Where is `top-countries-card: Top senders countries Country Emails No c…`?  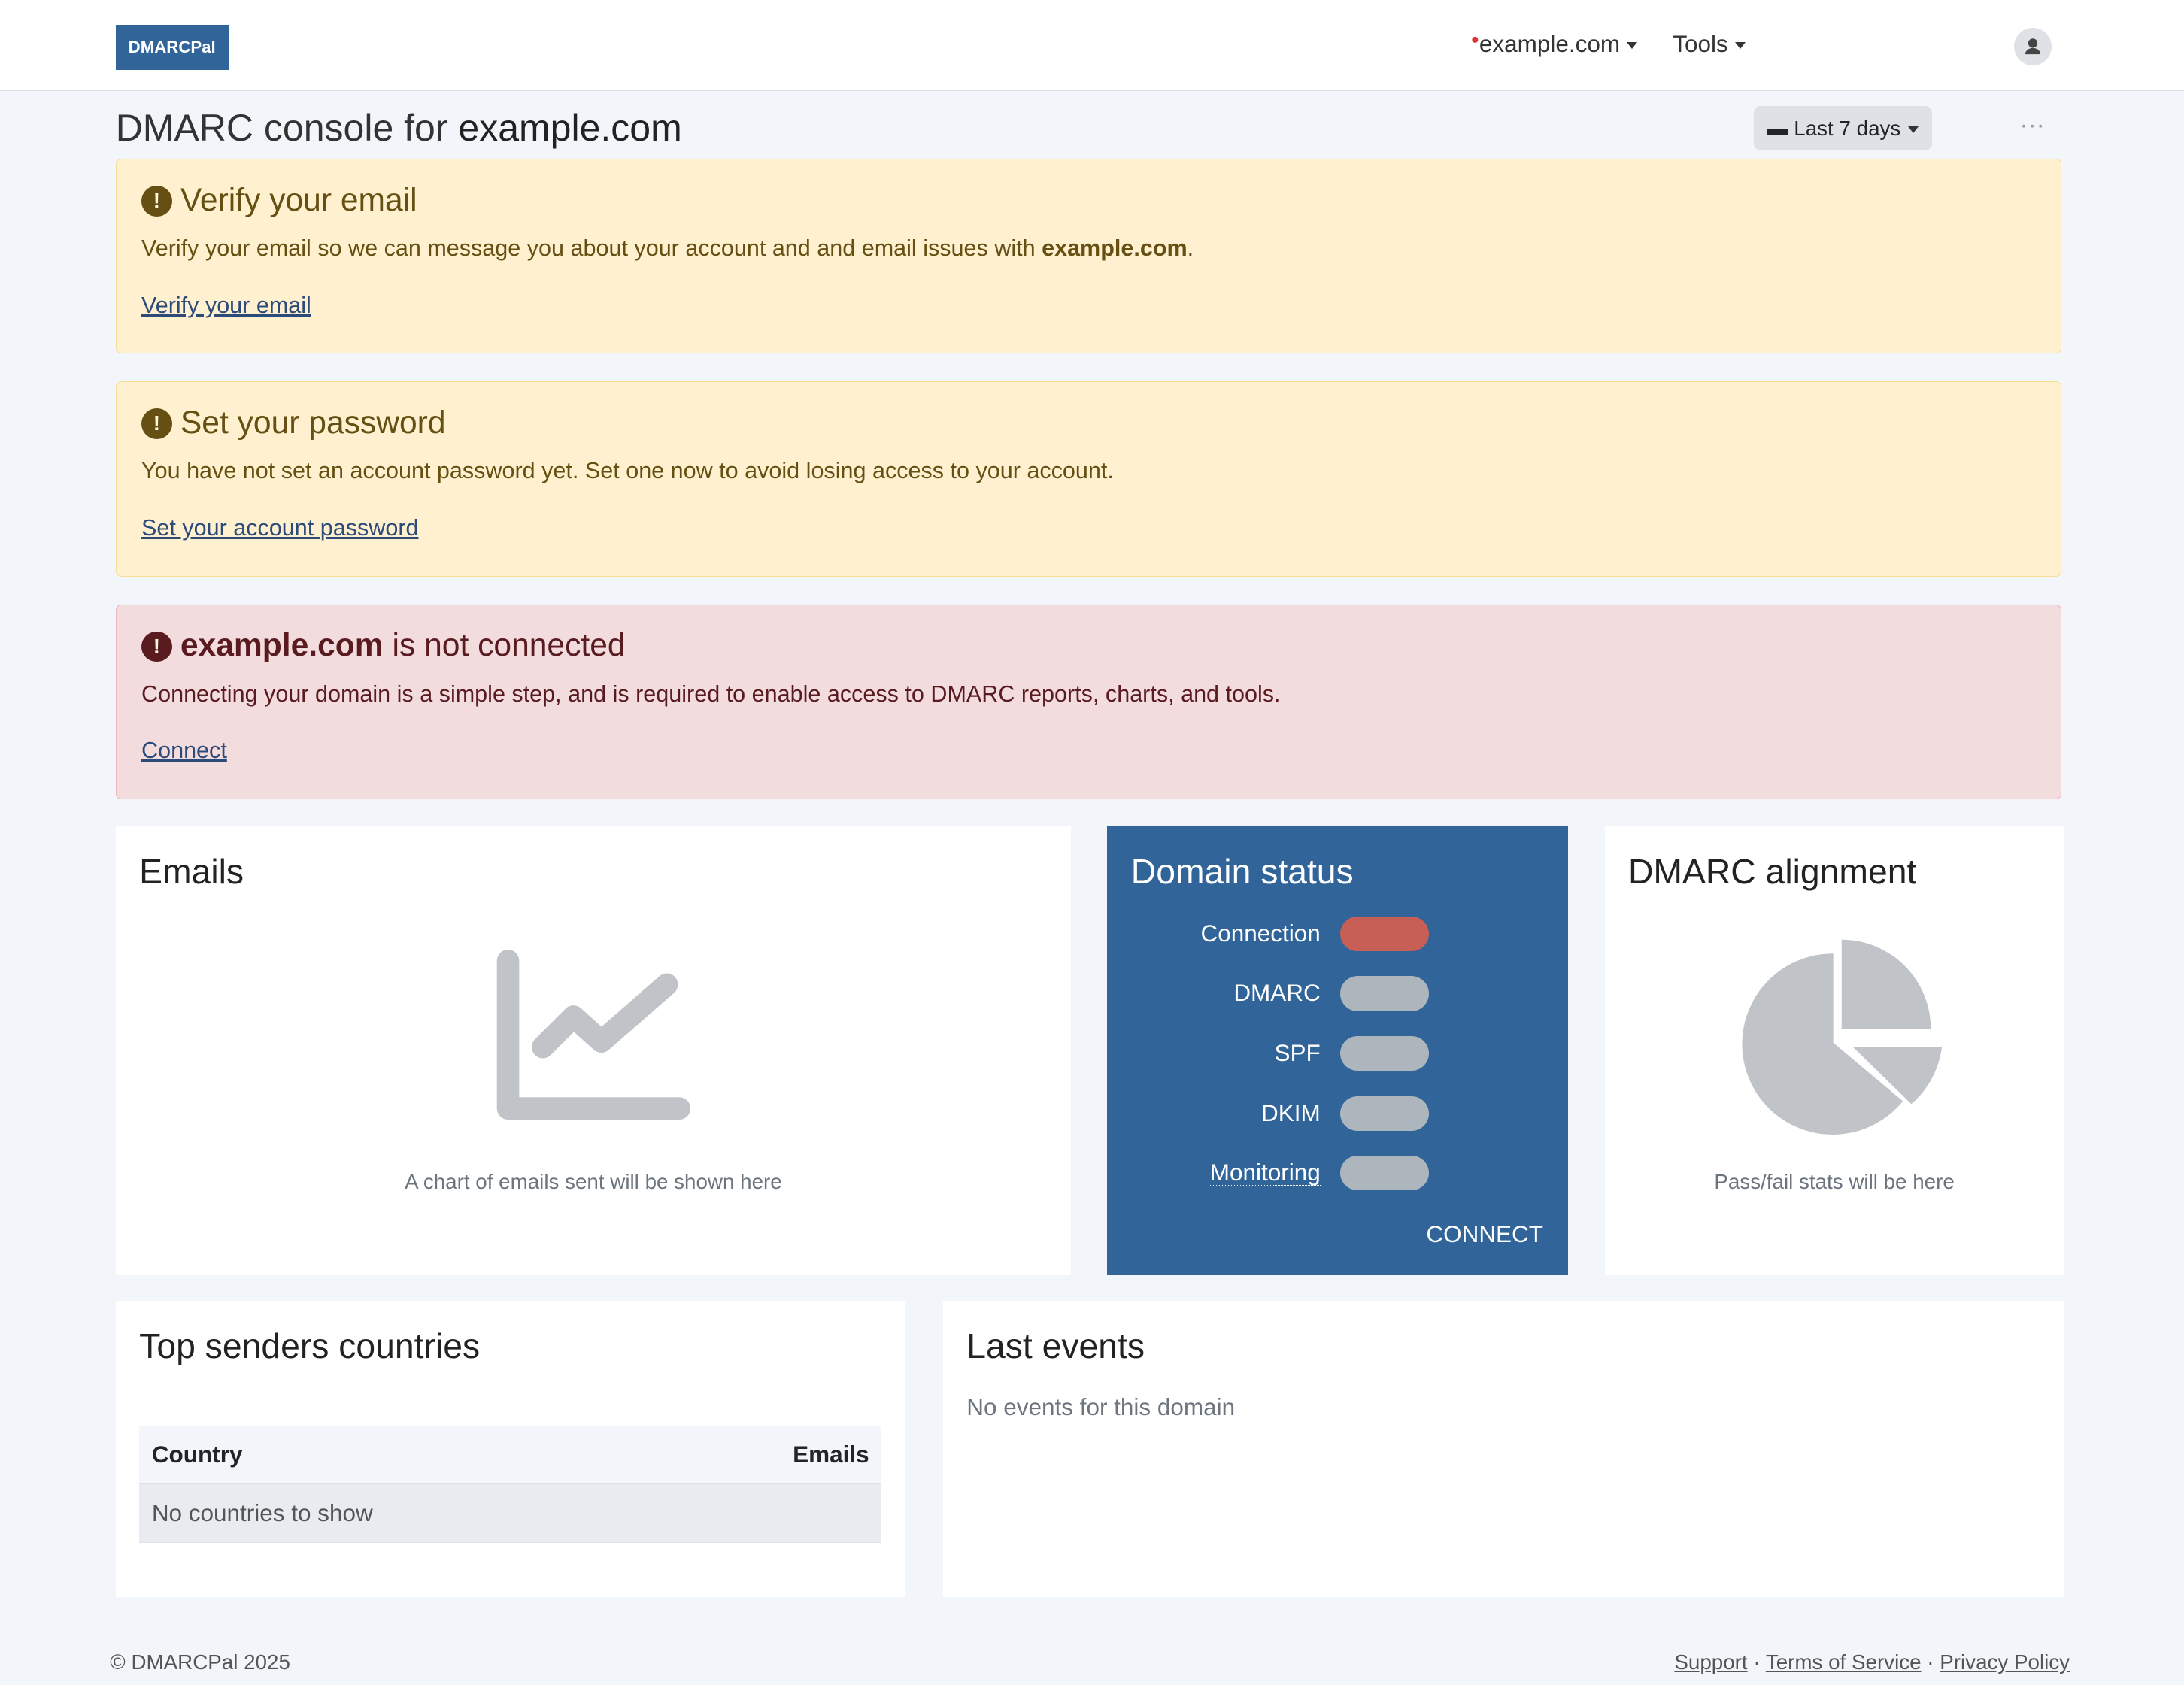
top-countries-card: Top senders countries Country Emails No c… is located at coordinates (510, 1449).